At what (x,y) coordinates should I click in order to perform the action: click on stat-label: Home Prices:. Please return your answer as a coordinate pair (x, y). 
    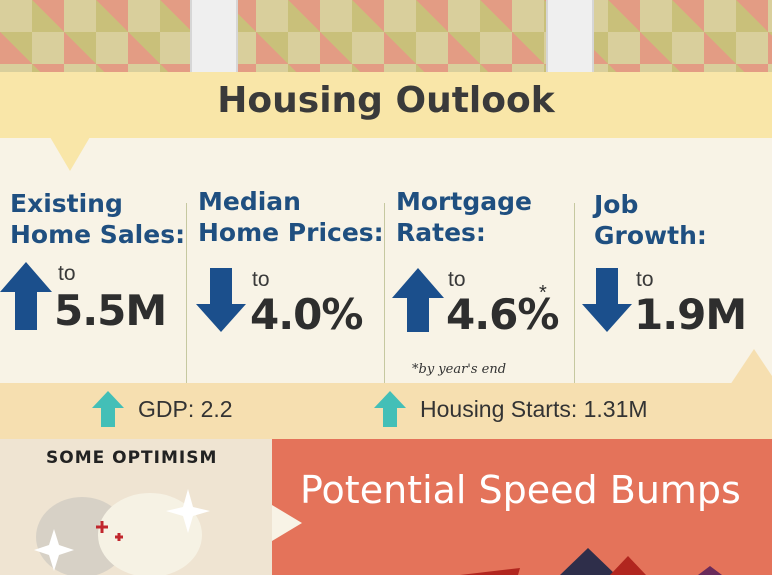
    Looking at the image, I should click on (291, 232).